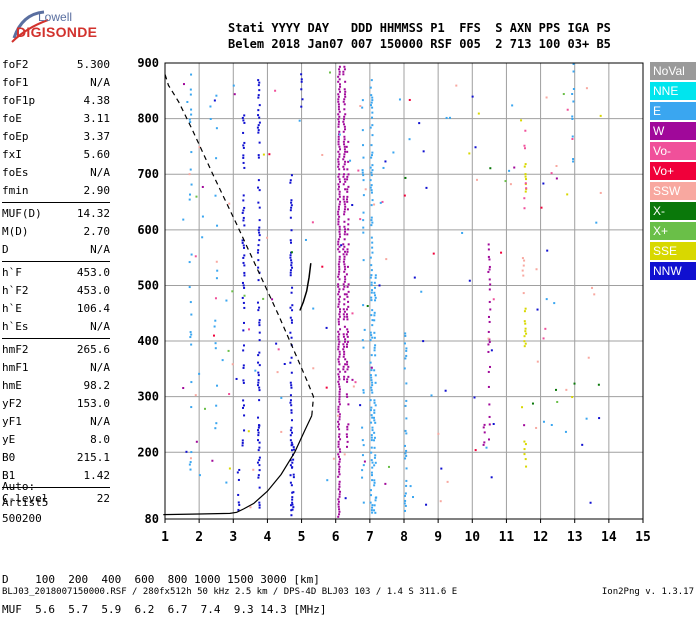 Image resolution: width=700 pixels, height=632 pixels. Describe the element at coordinates (12, 308) in the screenshot. I see `param-name: h`E` at that location.